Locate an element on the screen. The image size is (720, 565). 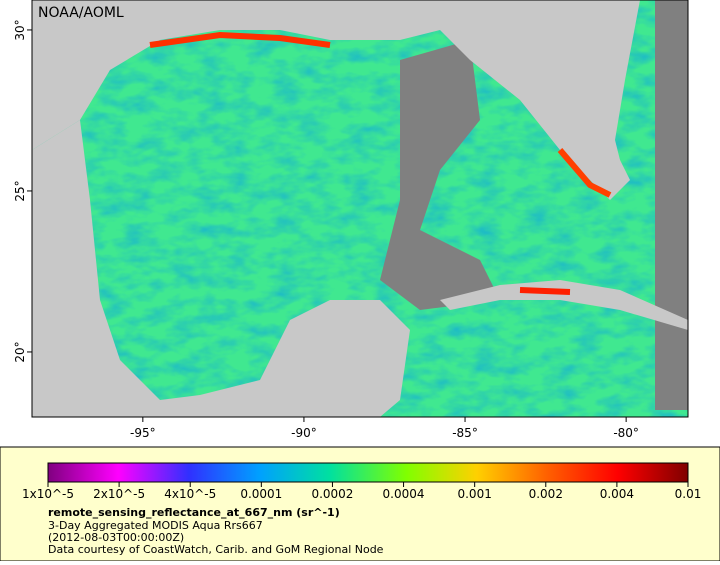
colorbar-tick-label: 4x10^-5 is located at coordinates (190, 494).